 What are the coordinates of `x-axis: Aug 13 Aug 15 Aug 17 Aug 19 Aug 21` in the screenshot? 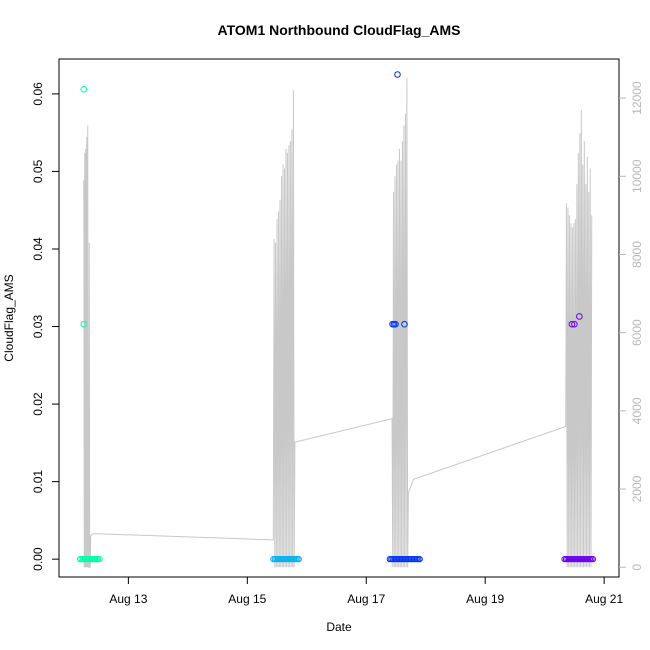 It's located at (366, 591).